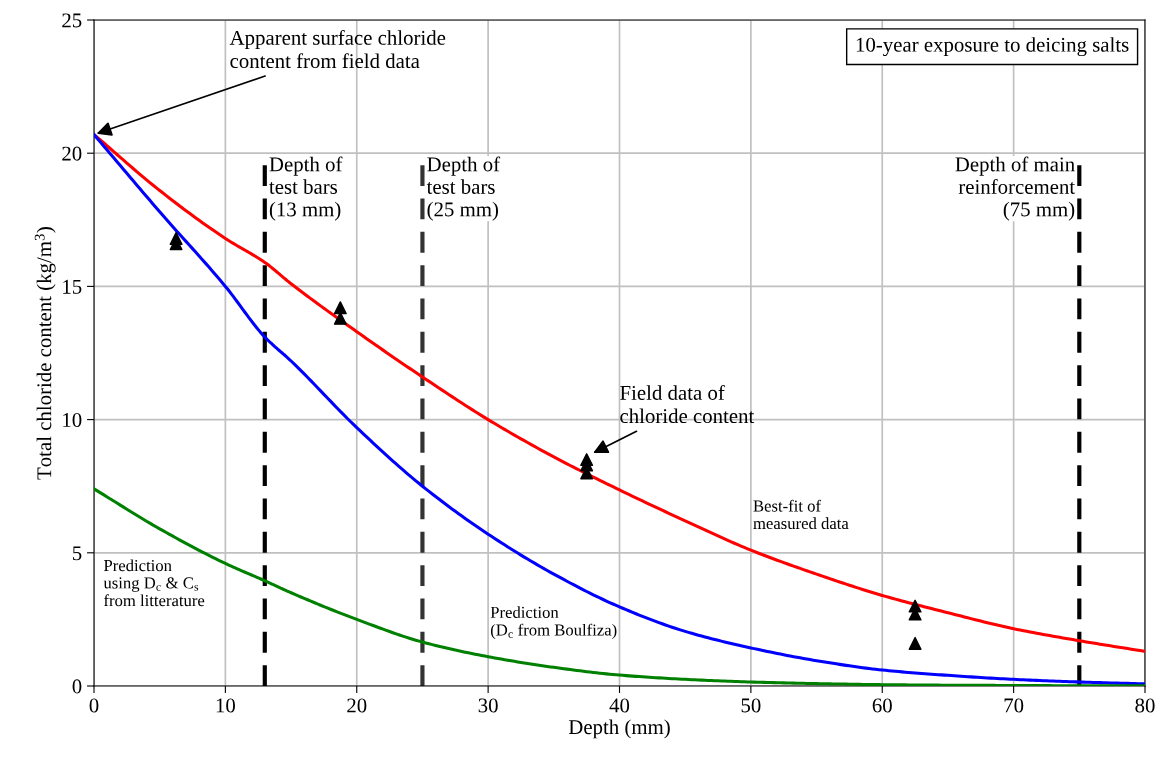 The height and width of the screenshot is (778, 1166). Describe the element at coordinates (306, 188) in the screenshot. I see `ref-line-label: Depth of test bars (13 mm)` at that location.